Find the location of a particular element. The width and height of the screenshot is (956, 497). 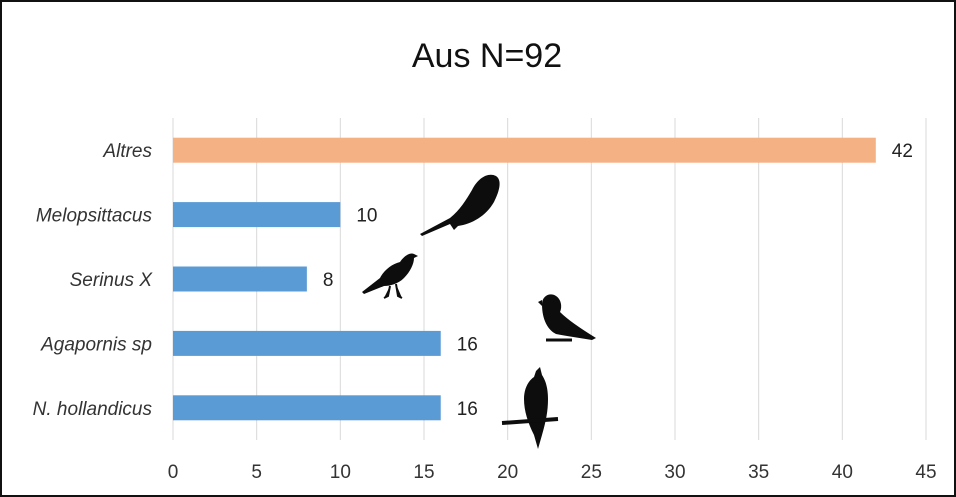

category-label: Altres is located at coordinates (127, 151).